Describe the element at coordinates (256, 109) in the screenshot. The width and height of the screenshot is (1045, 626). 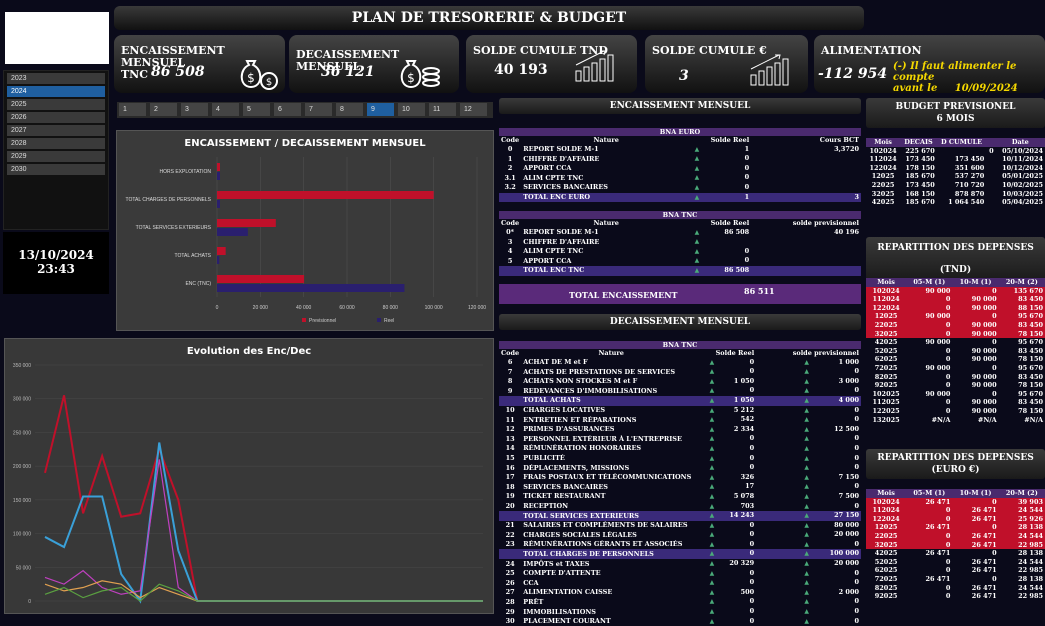
I see `month-5: 5` at that location.